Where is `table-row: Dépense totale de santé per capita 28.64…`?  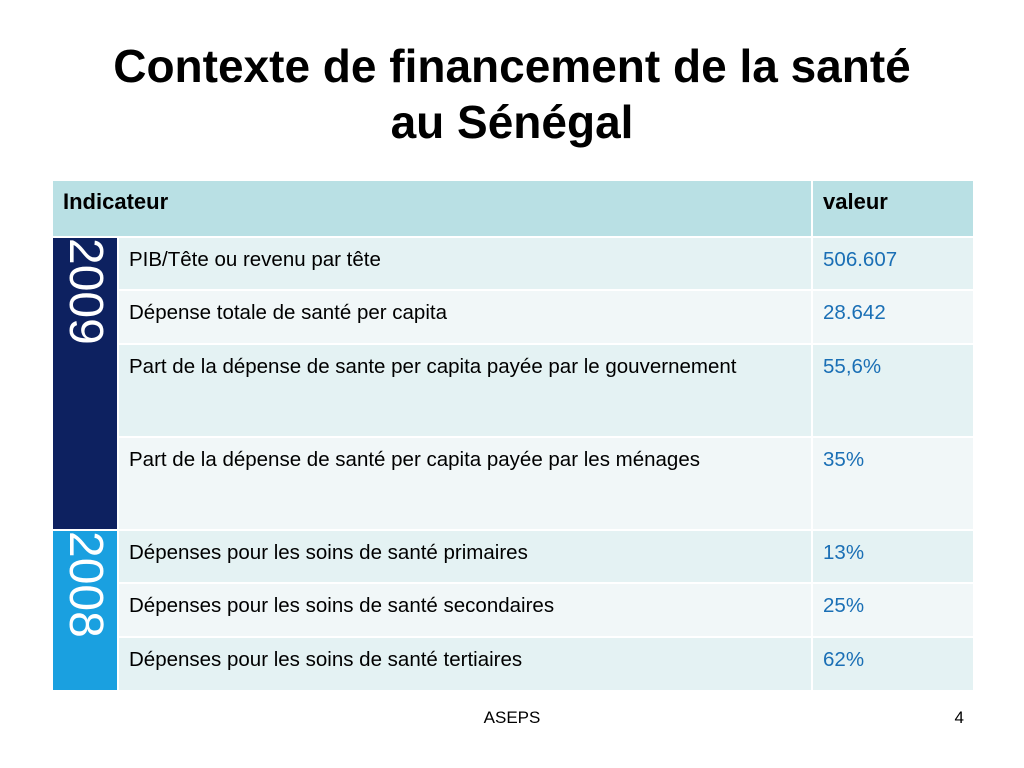 table-row: Dépense totale de santé per capita 28.64… is located at coordinates (514, 317).